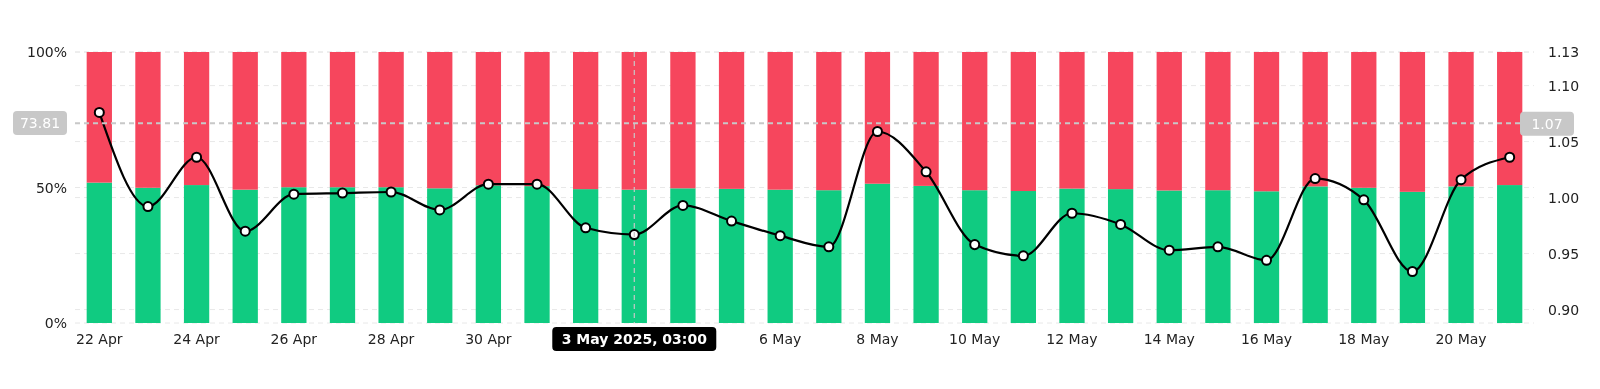  Describe the element at coordinates (1564, 197) in the screenshot. I see `y2-tick-label: 1.00` at that location.